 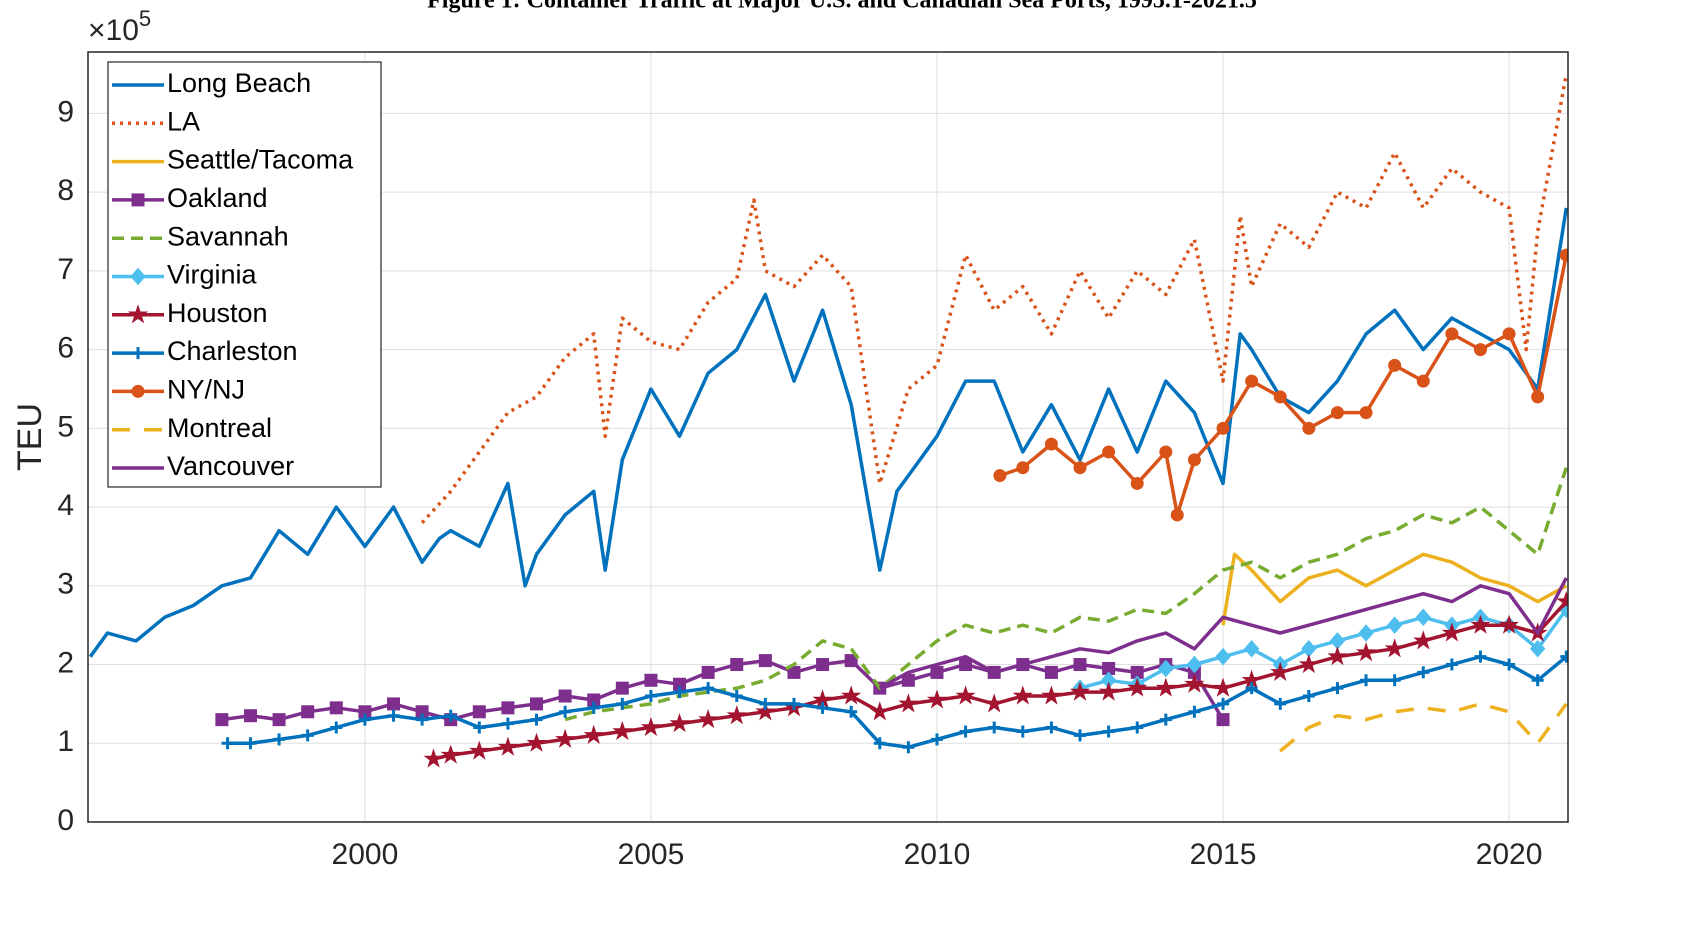 I want to click on y-tick-label: 7, so click(x=65, y=269).